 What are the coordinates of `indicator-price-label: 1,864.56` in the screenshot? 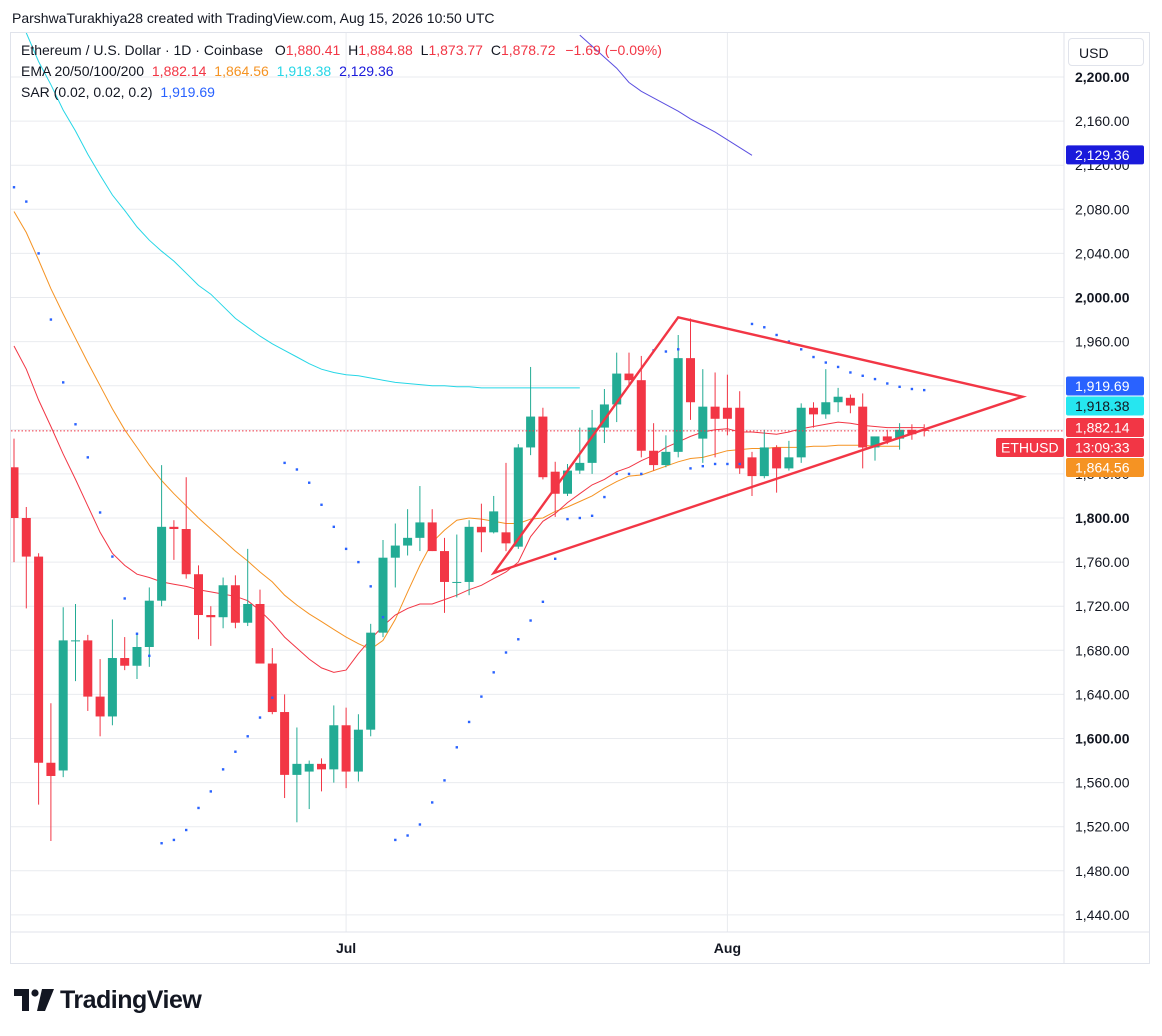 It's located at (1105, 467).